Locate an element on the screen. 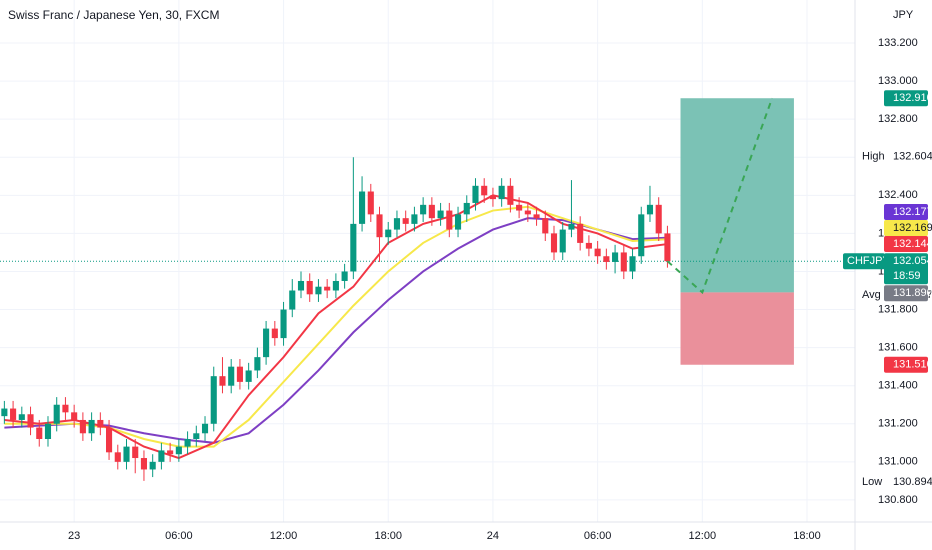 This screenshot has height=550, width=932. position-target is located at coordinates (737, 195).